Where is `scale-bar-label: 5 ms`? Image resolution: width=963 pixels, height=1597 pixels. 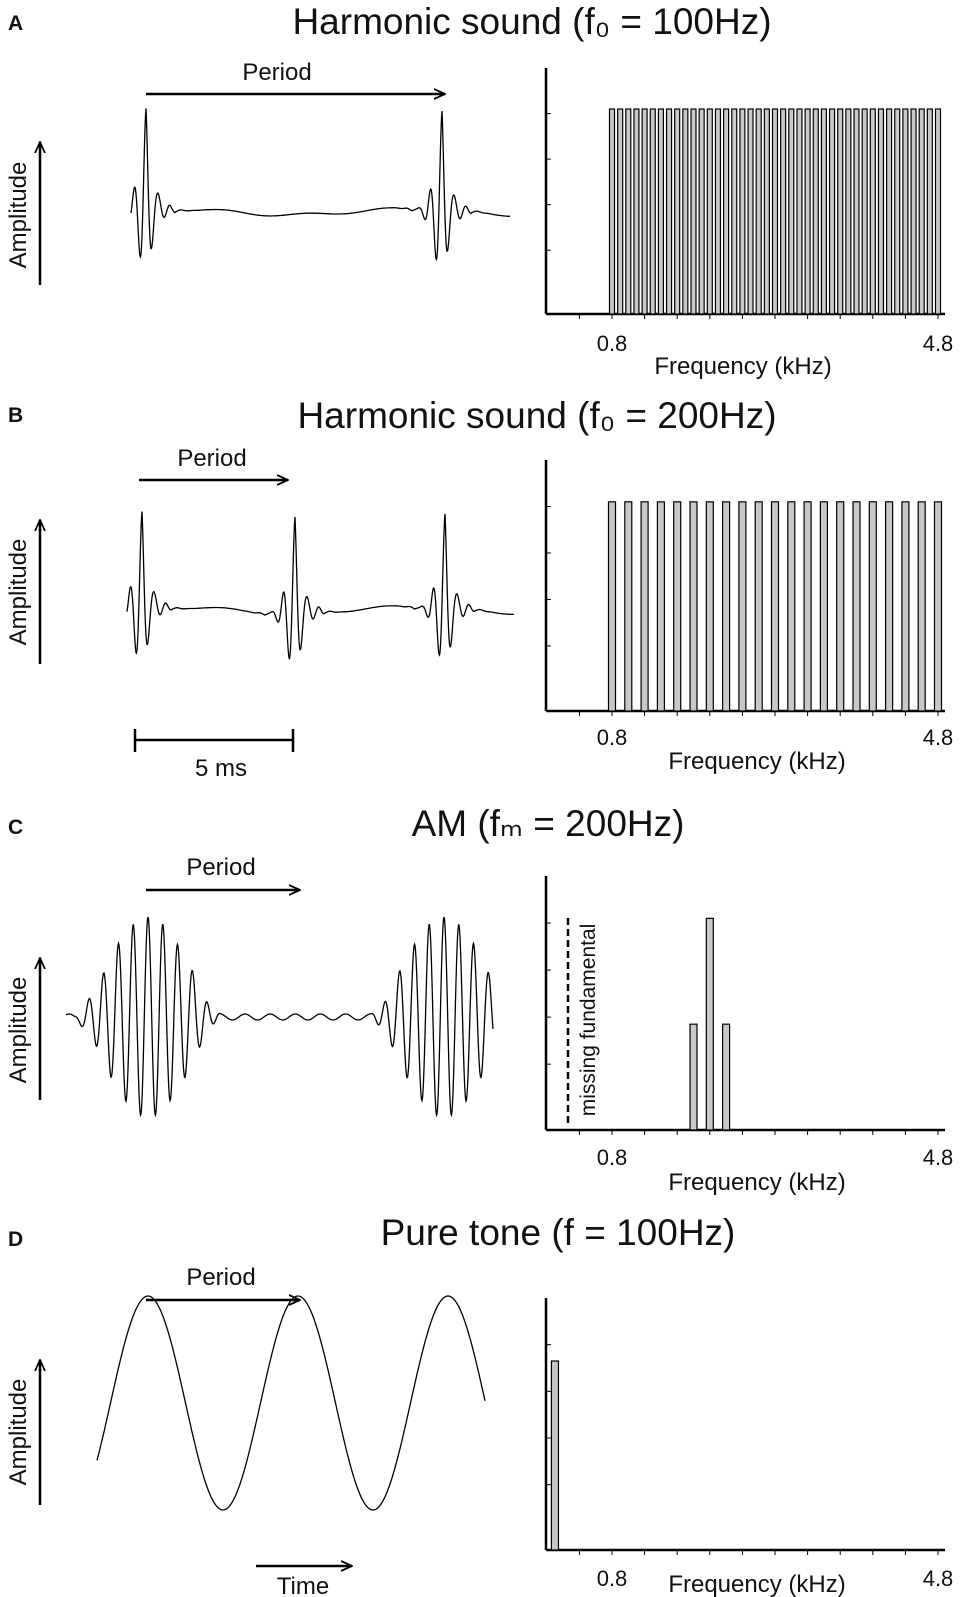 scale-bar-label: 5 ms is located at coordinates (221, 768).